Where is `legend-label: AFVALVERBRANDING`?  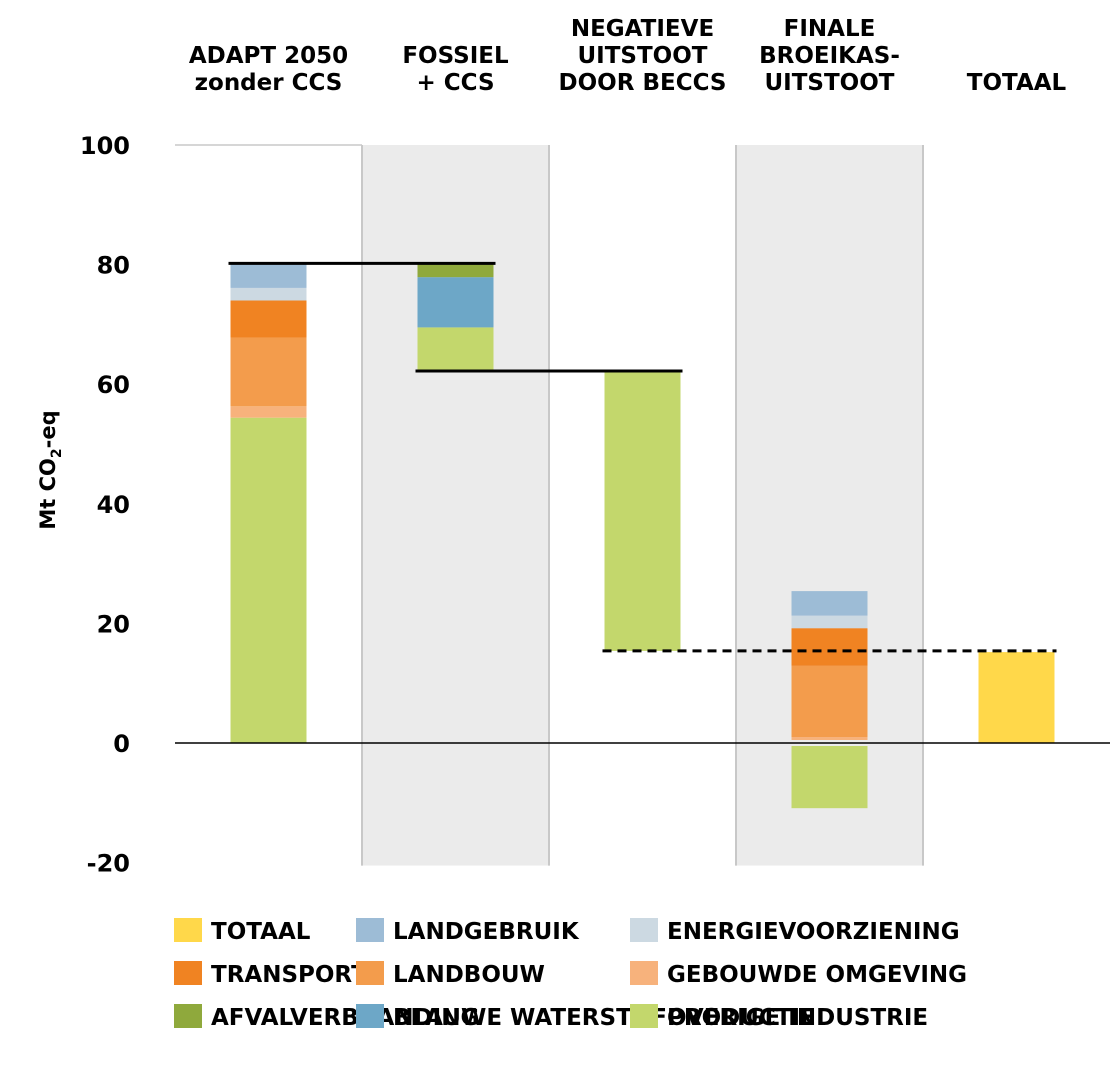
legend-label: AFVALVERBRANDING is located at coordinates (345, 1018).